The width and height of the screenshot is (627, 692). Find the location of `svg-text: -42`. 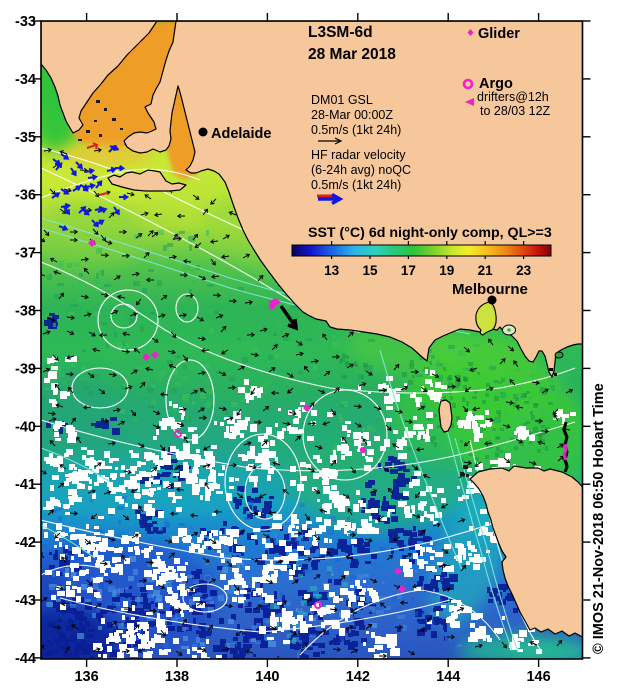

svg-text: -42 is located at coordinates (25, 543).